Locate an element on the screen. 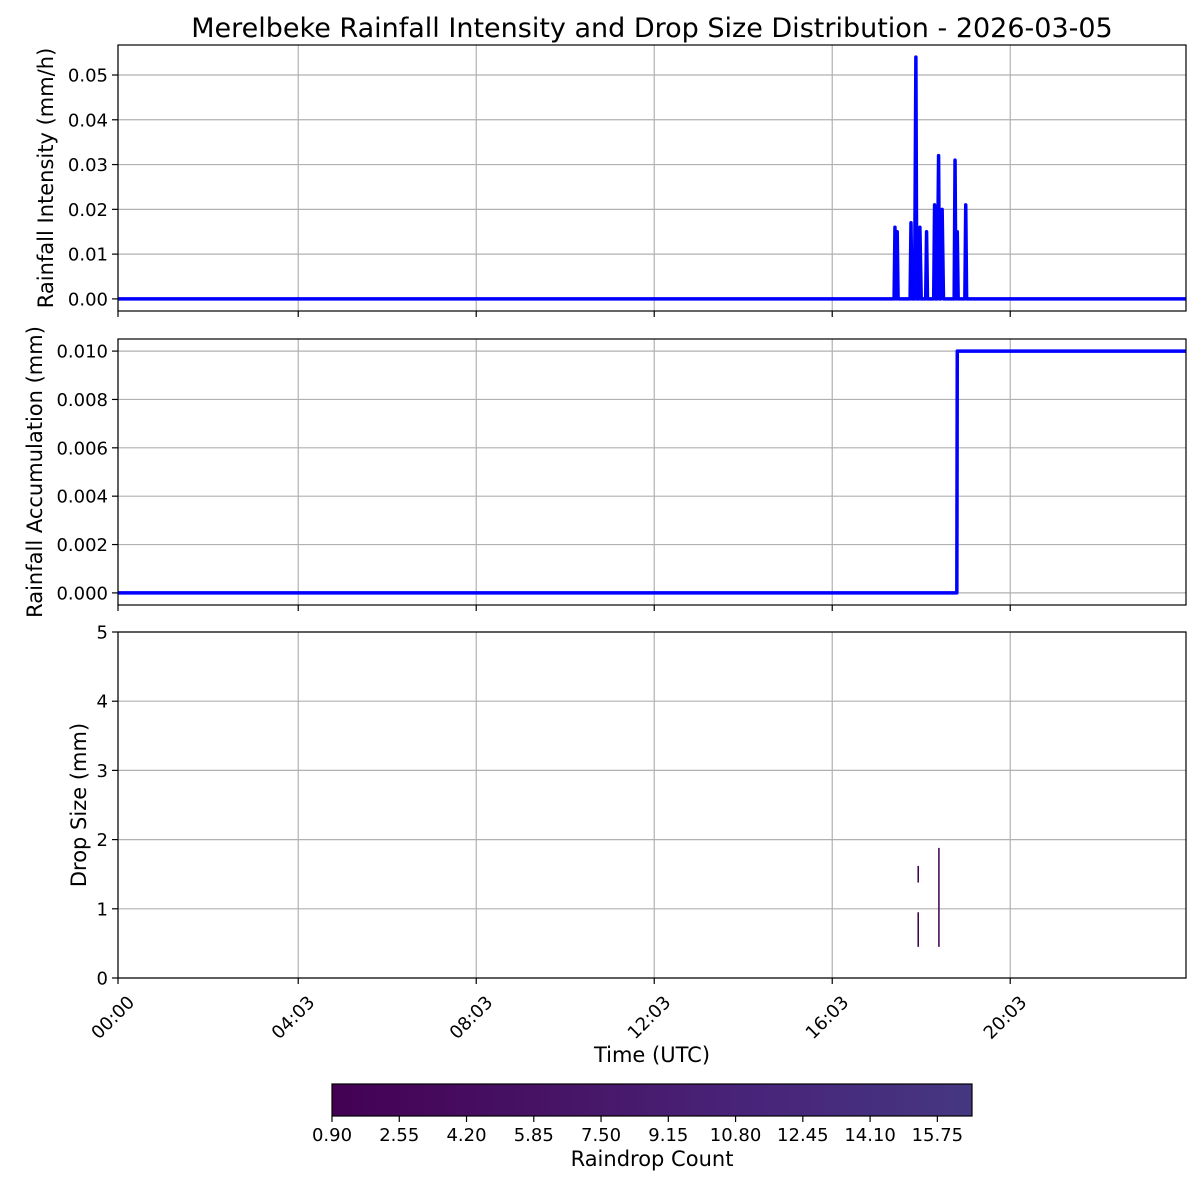 The height and width of the screenshot is (1200, 1200). y-tick-label: 2 is located at coordinates (102, 840).